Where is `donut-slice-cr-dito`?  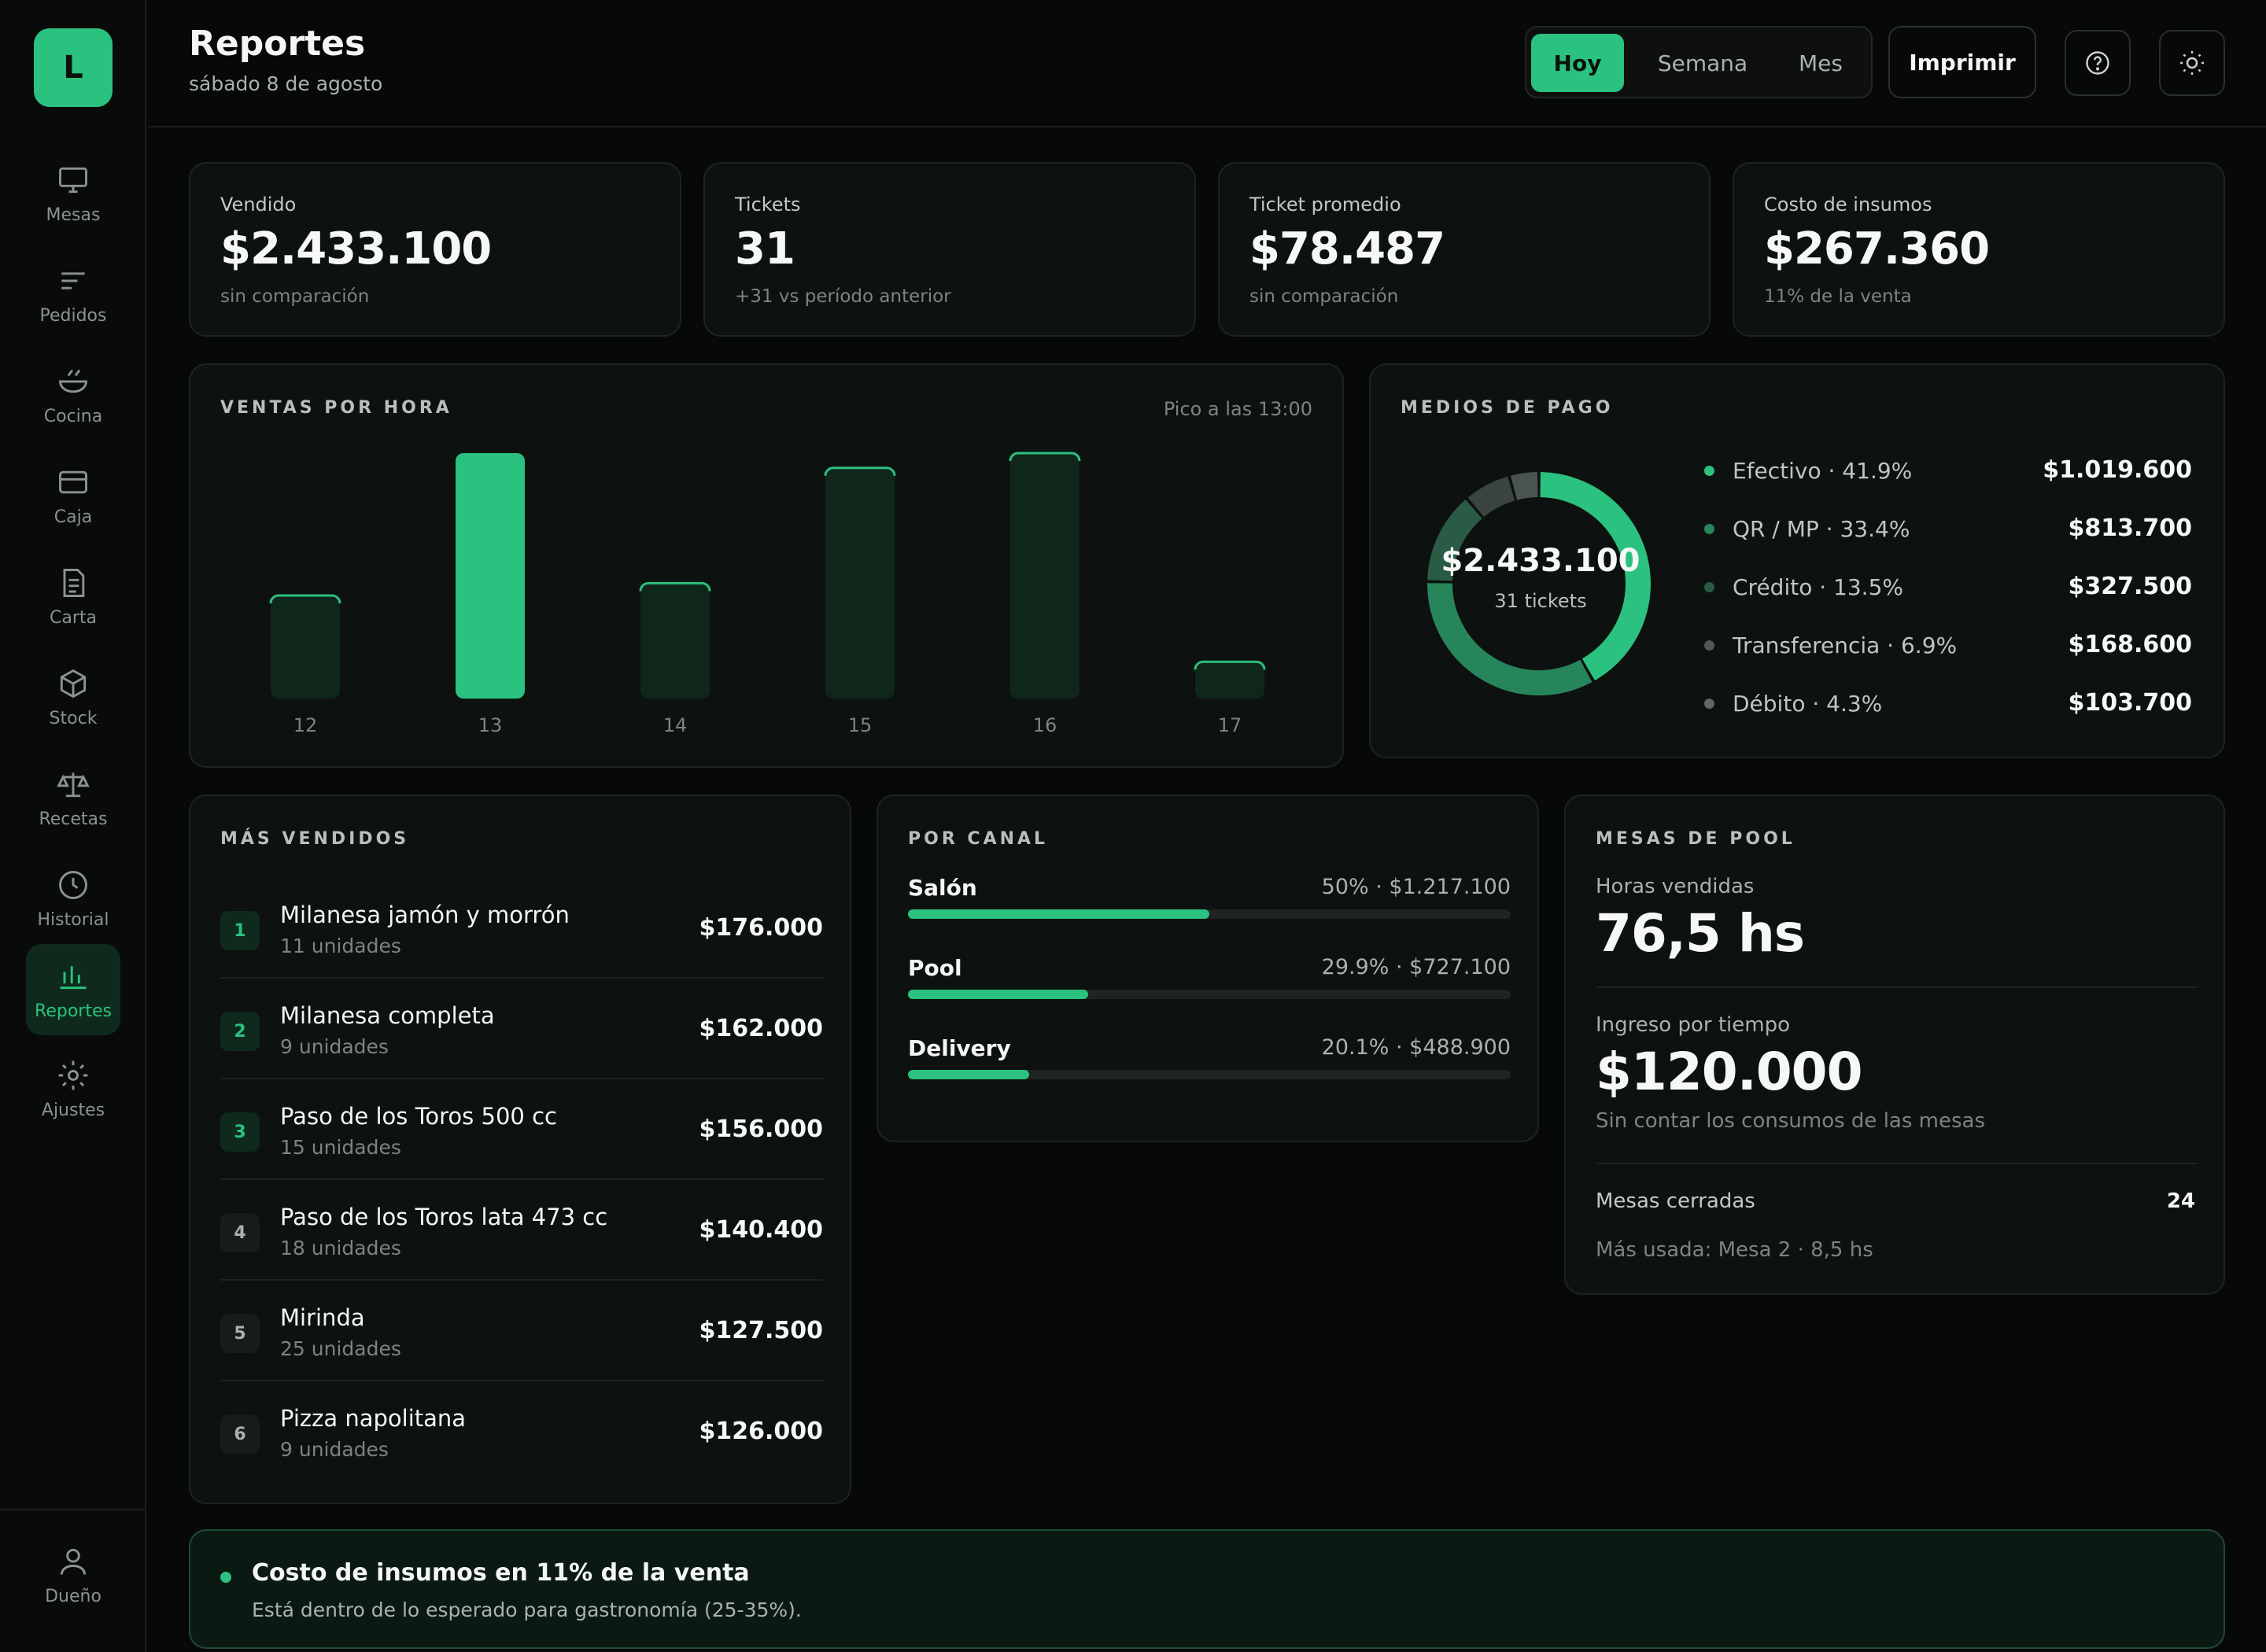 donut-slice-cr-dito is located at coordinates (1454, 540).